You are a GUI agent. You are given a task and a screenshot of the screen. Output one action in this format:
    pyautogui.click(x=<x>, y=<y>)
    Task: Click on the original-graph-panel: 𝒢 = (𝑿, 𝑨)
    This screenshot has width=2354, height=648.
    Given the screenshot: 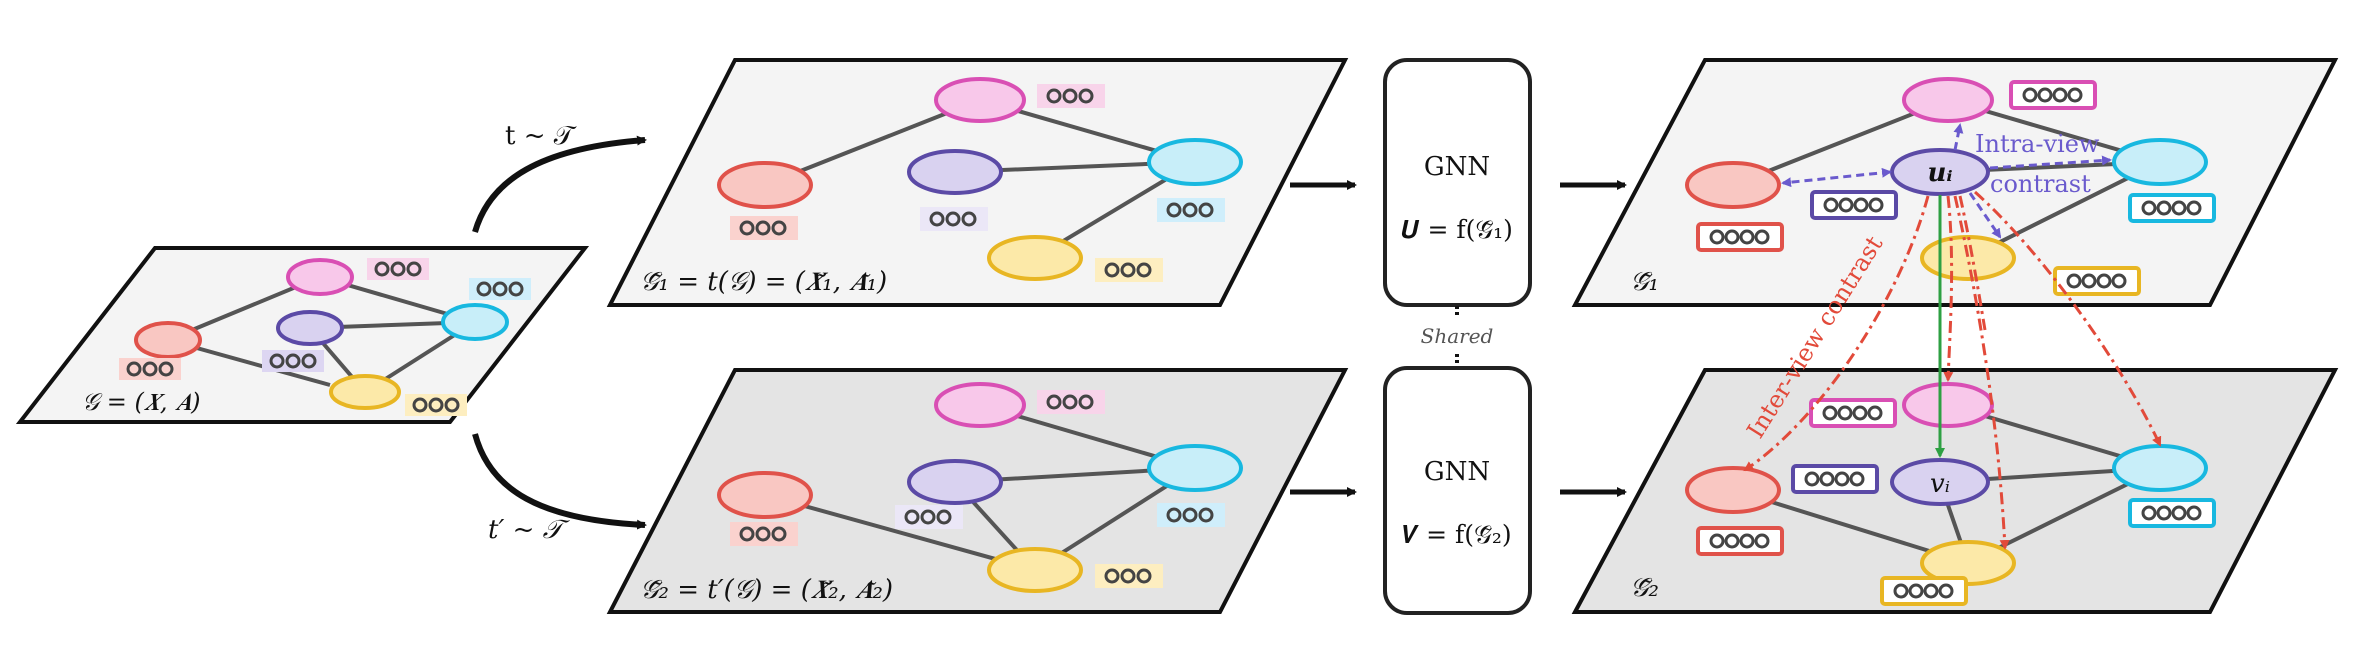 What is the action you would take?
    pyautogui.click(x=302, y=335)
    